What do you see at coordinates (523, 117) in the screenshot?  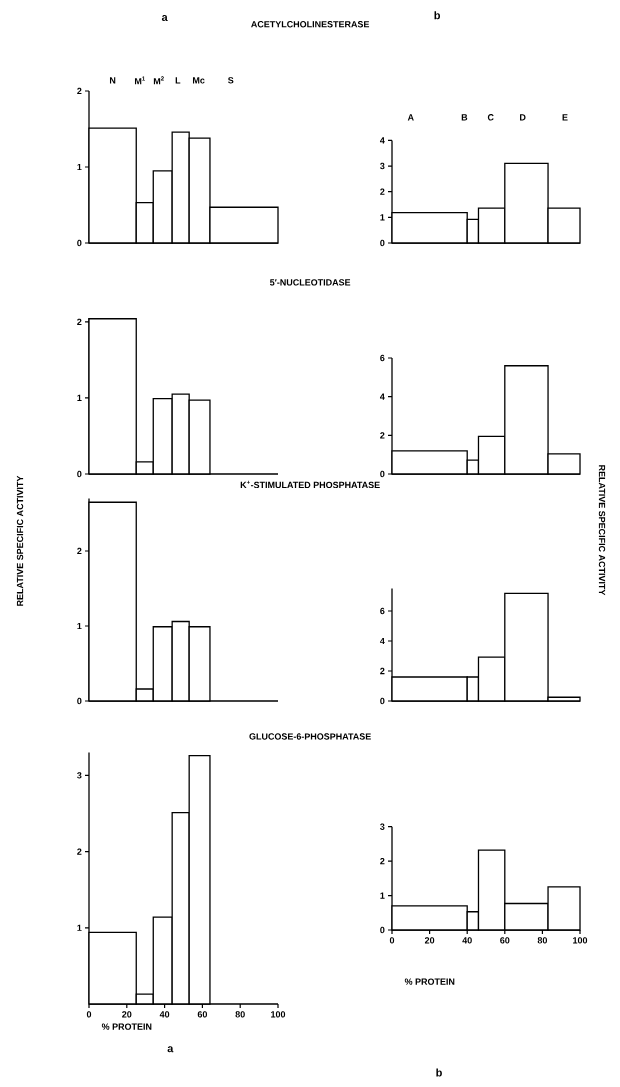 I see `text: D` at bounding box center [523, 117].